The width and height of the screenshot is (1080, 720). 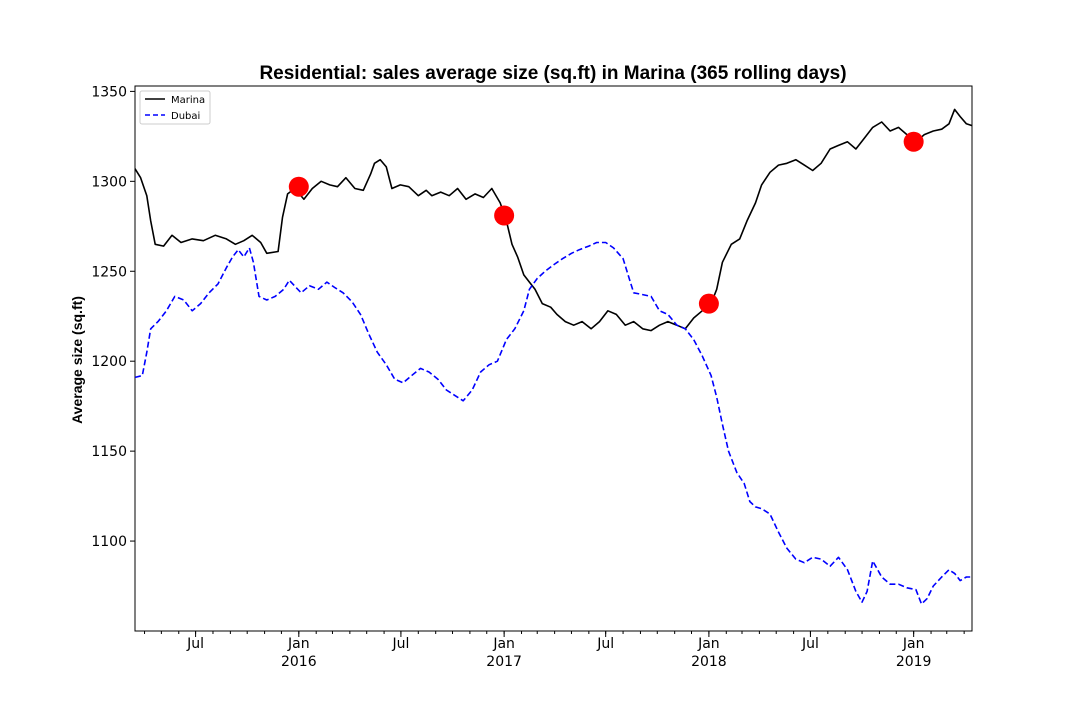 What do you see at coordinates (109, 452) in the screenshot?
I see `y-tick-label: 1150` at bounding box center [109, 452].